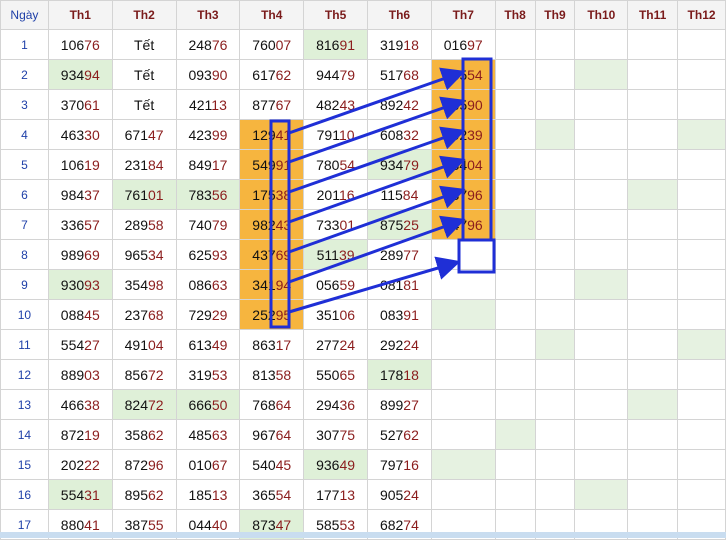 The image size is (726, 540). Describe the element at coordinates (80, 44) in the screenshot. I see `result-cell: 10676` at that location.